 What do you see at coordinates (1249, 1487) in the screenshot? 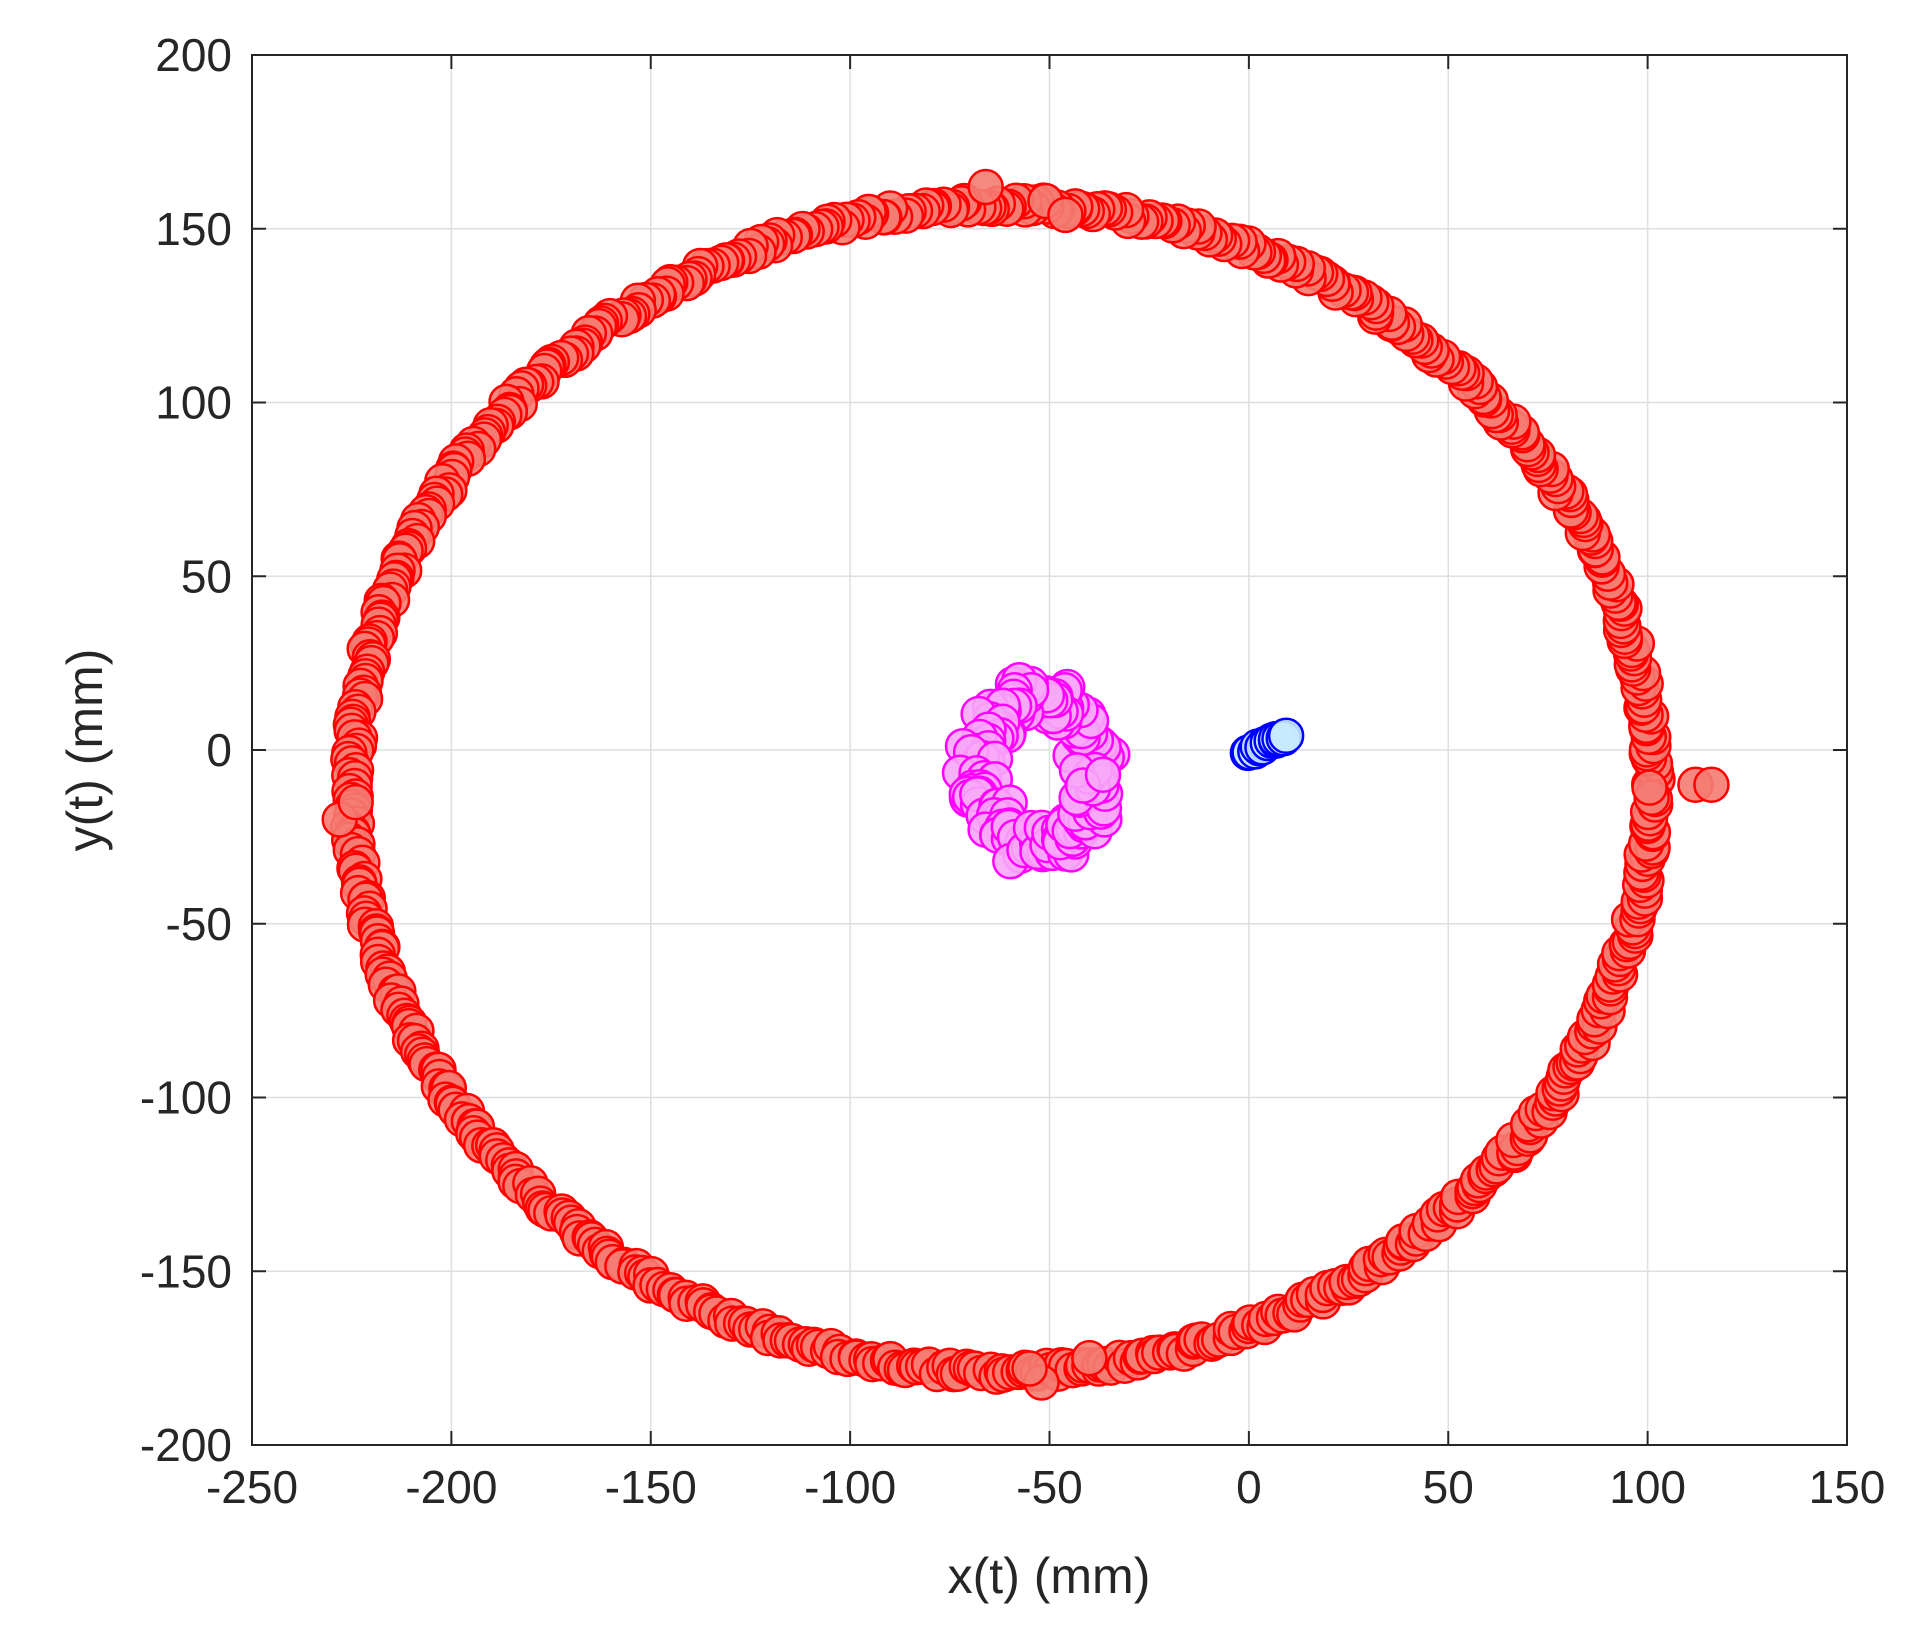
I see `x-tick-label: 0` at bounding box center [1249, 1487].